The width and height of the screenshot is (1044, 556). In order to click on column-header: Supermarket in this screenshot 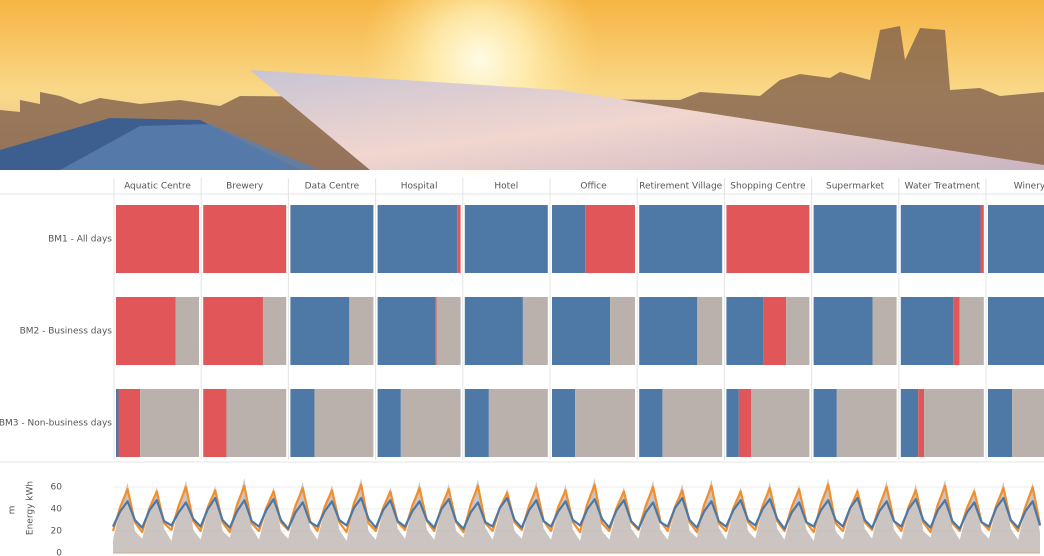, I will do `click(855, 187)`.